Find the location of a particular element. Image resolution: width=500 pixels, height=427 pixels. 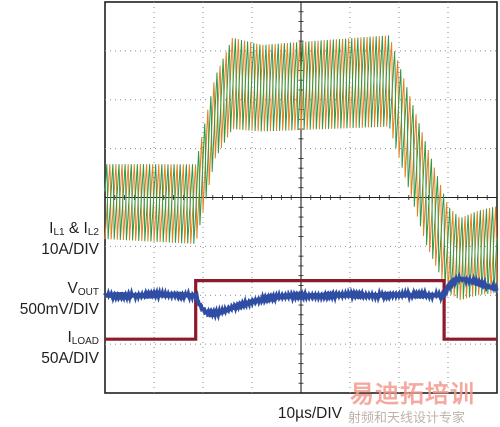

channel-vout-label: VOUT 500mV/DIV is located at coordinates (59, 299).